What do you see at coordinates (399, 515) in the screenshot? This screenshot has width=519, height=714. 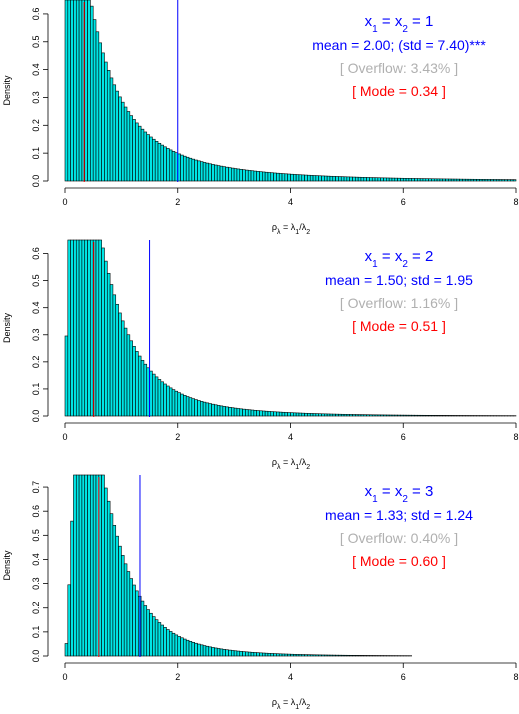 I see `mean-std-annotation: mean = 1.33; std = 1.24` at bounding box center [399, 515].